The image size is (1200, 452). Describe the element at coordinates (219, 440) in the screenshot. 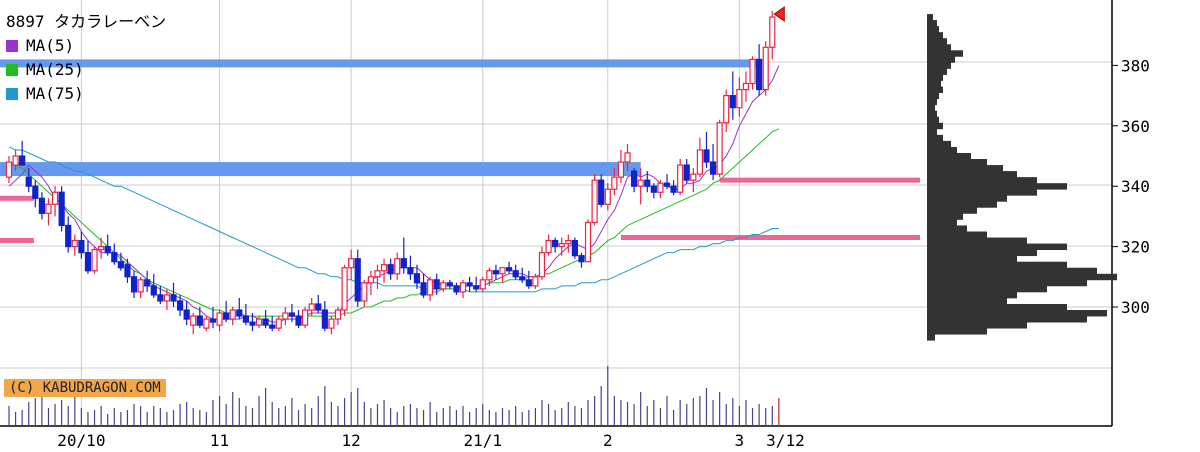

I see `x-tick-label-1: 11` at that location.